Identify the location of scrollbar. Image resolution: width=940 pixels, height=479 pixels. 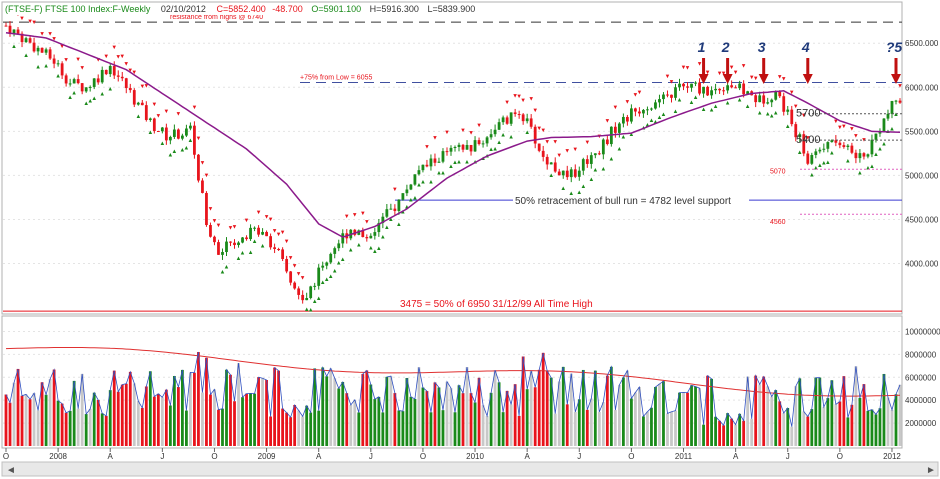
(470, 469).